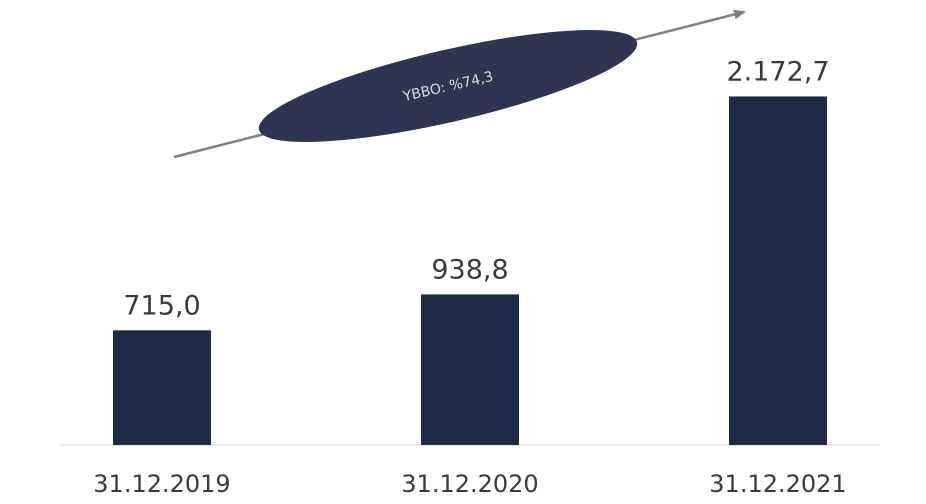 The height and width of the screenshot is (504, 926). Describe the element at coordinates (161, 484) in the screenshot. I see `x-tick-label: 31.12.2019` at that location.